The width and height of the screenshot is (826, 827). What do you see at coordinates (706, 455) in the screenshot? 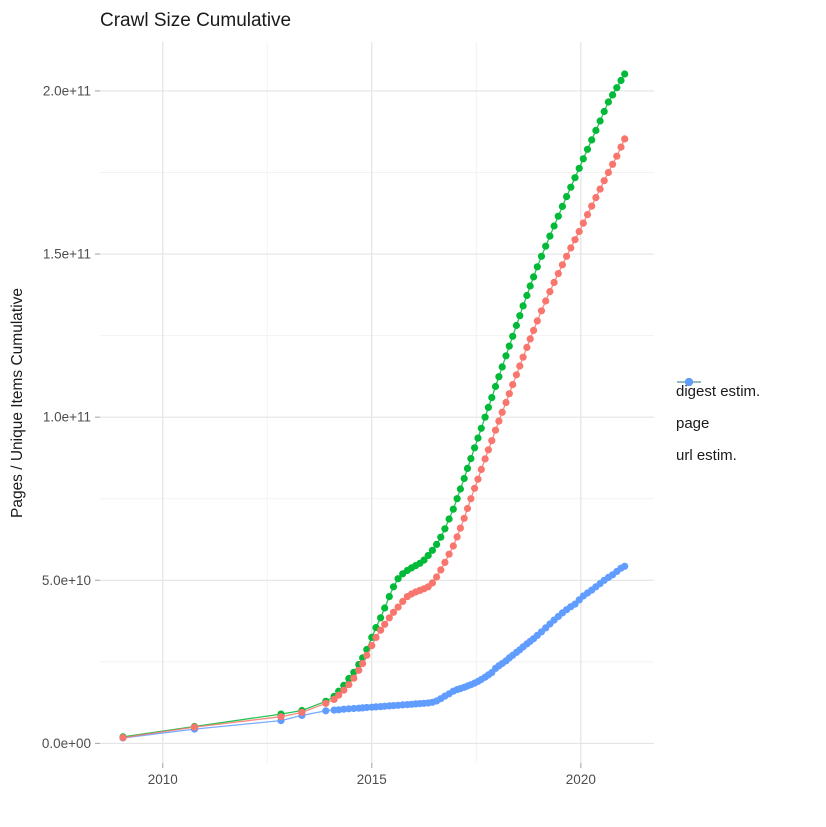
I see `legend-label: url estim.` at bounding box center [706, 455].